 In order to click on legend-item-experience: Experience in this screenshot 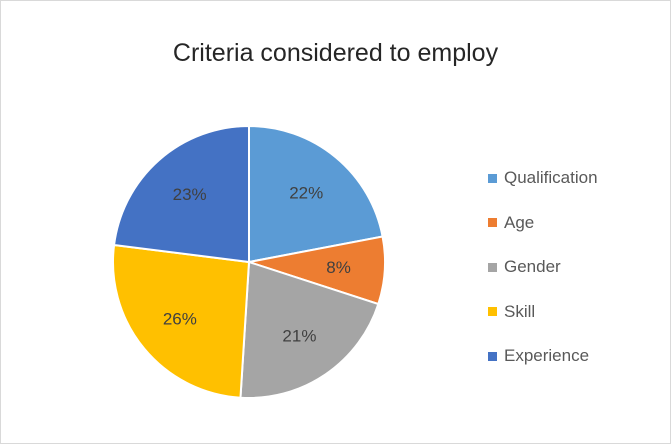, I will do `click(577, 356)`.